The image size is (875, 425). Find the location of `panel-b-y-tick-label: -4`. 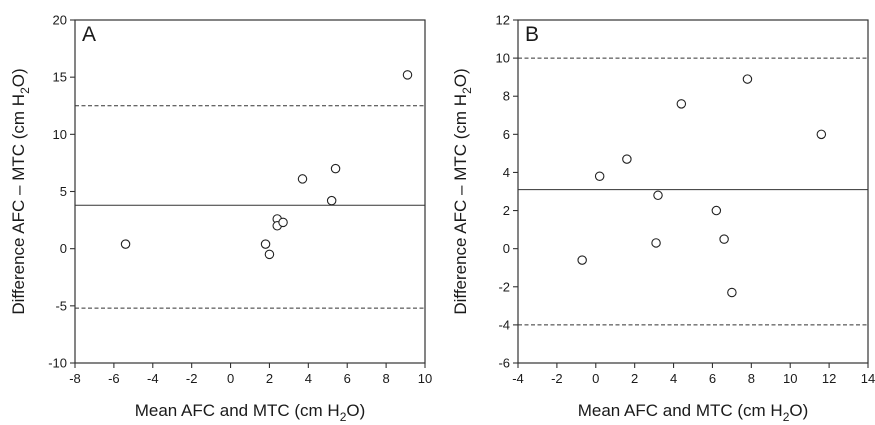

panel-b-y-tick-label: -4 is located at coordinates (504, 324).